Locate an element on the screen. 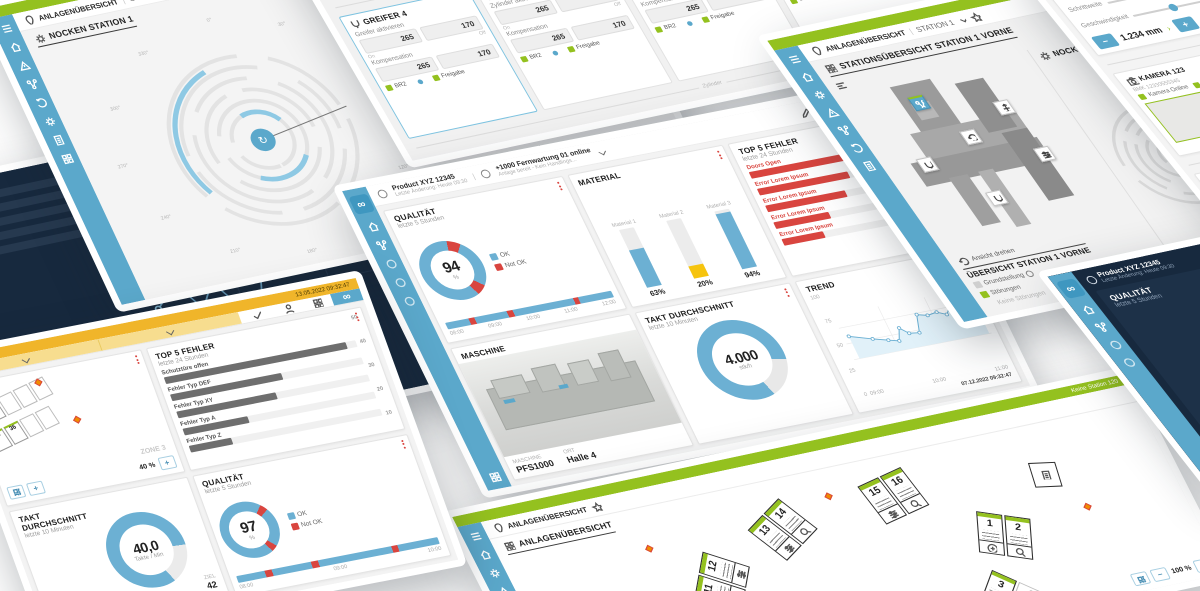  nav-sidebar: ∞ is located at coordinates (1123, 377).